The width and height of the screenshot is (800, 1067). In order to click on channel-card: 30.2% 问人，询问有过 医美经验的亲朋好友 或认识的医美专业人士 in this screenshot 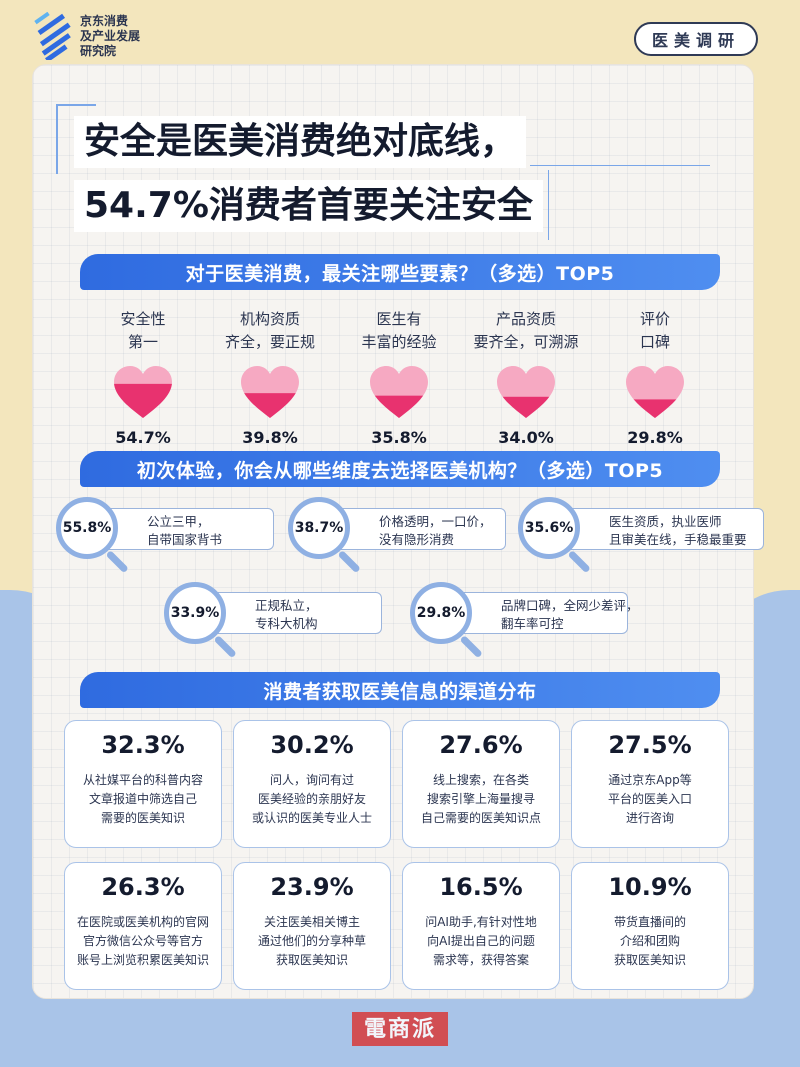, I will do `click(312, 784)`.